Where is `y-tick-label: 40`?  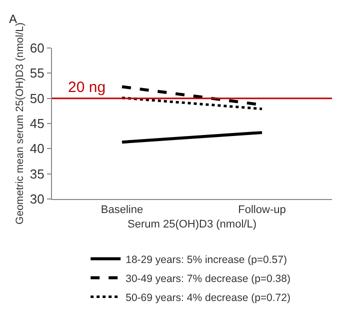 y-tick-label: 40 is located at coordinates (37, 148).